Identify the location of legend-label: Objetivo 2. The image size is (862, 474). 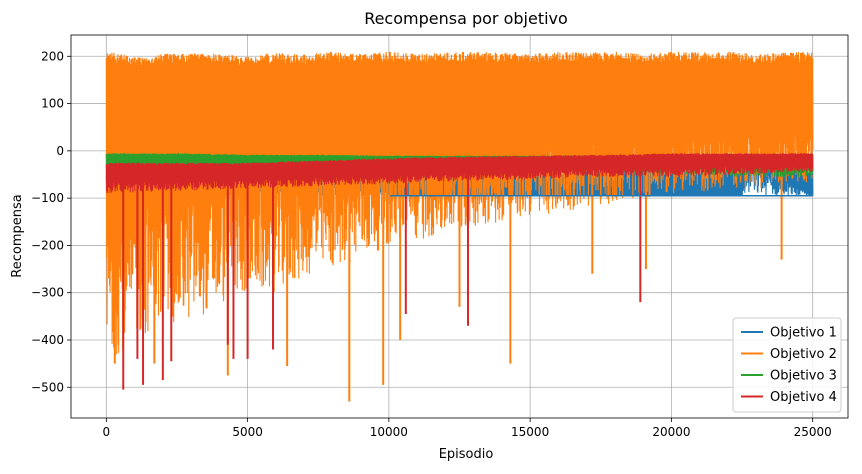
(803, 354).